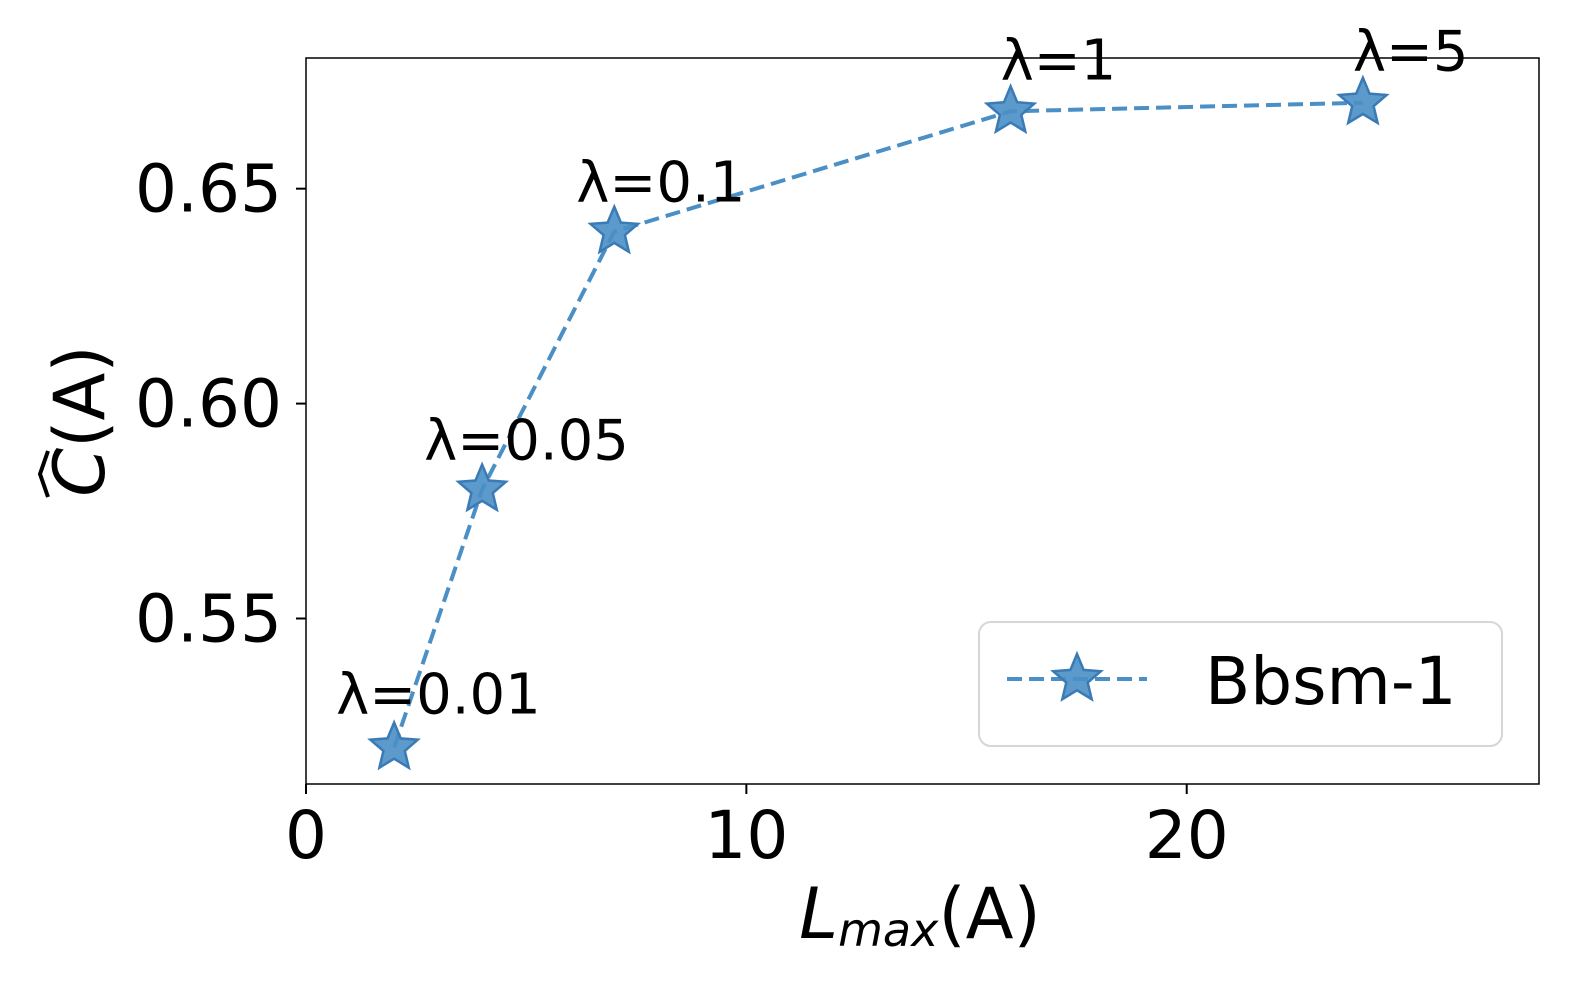  I want to click on x-tick-label: 20, so click(1187, 835).